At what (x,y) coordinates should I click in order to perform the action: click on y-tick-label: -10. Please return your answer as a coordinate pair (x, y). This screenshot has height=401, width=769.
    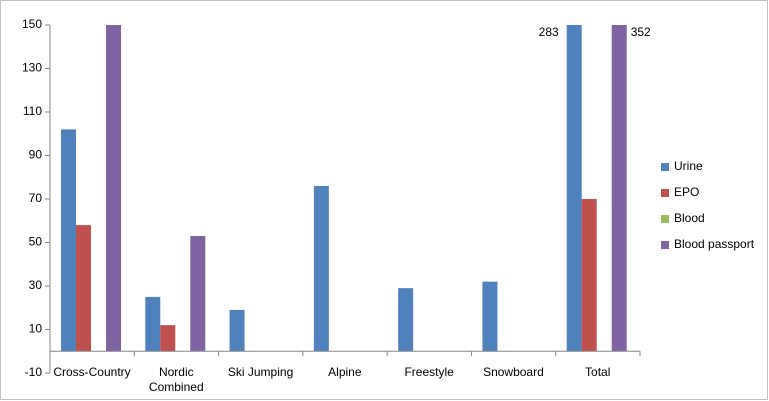
    Looking at the image, I should click on (34, 372).